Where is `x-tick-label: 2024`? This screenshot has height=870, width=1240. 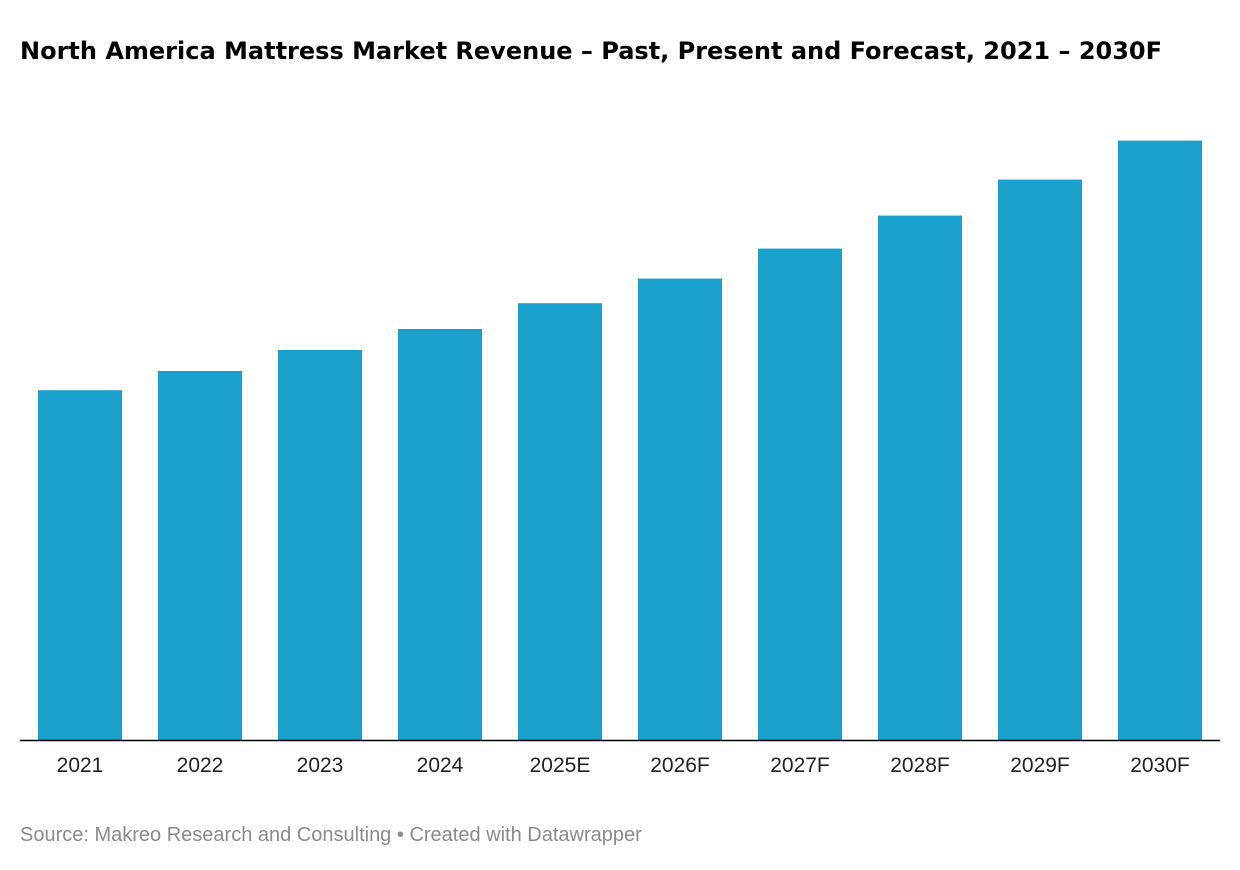
x-tick-label: 2024 is located at coordinates (440, 765).